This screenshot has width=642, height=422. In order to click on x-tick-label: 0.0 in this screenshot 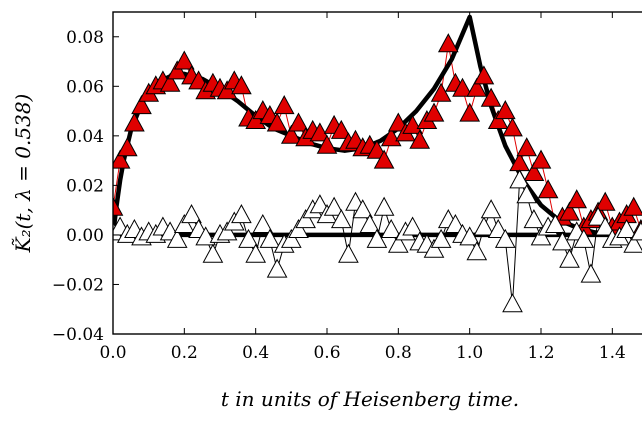, I will do `click(112, 353)`.